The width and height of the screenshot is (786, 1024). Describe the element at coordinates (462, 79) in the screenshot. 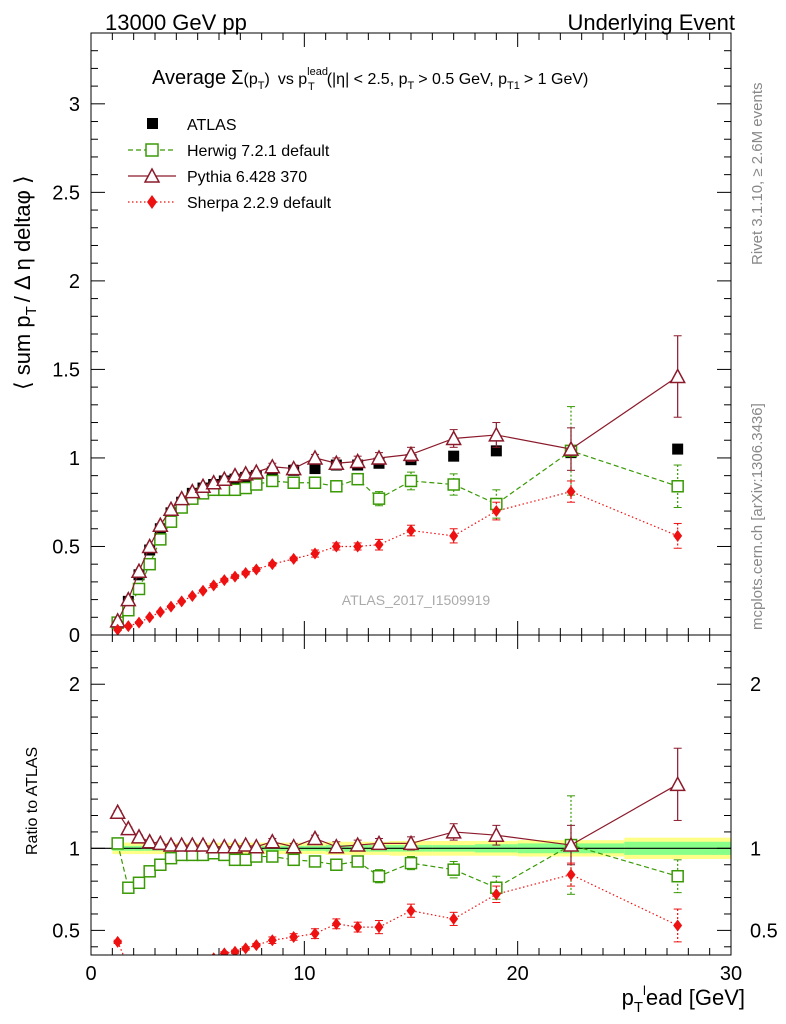

I see `title-cuts2: > 0.5 GeV, p` at that location.